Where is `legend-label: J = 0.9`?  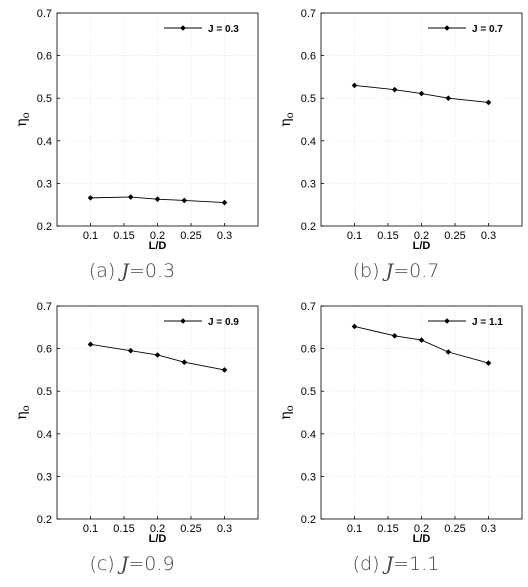
legend-label: J = 0.9 is located at coordinates (223, 322).